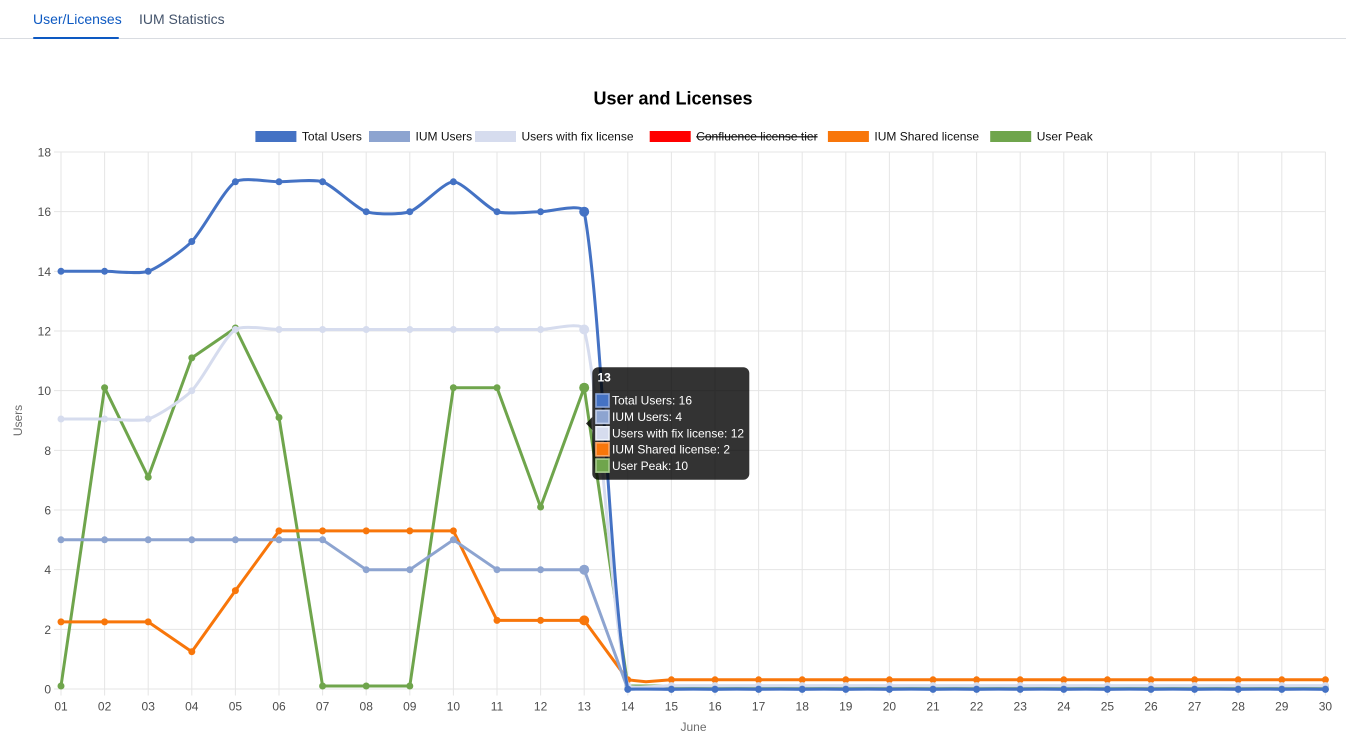 The image size is (1346, 741). What do you see at coordinates (332, 137) in the screenshot?
I see `svg-text: Total Users` at bounding box center [332, 137].